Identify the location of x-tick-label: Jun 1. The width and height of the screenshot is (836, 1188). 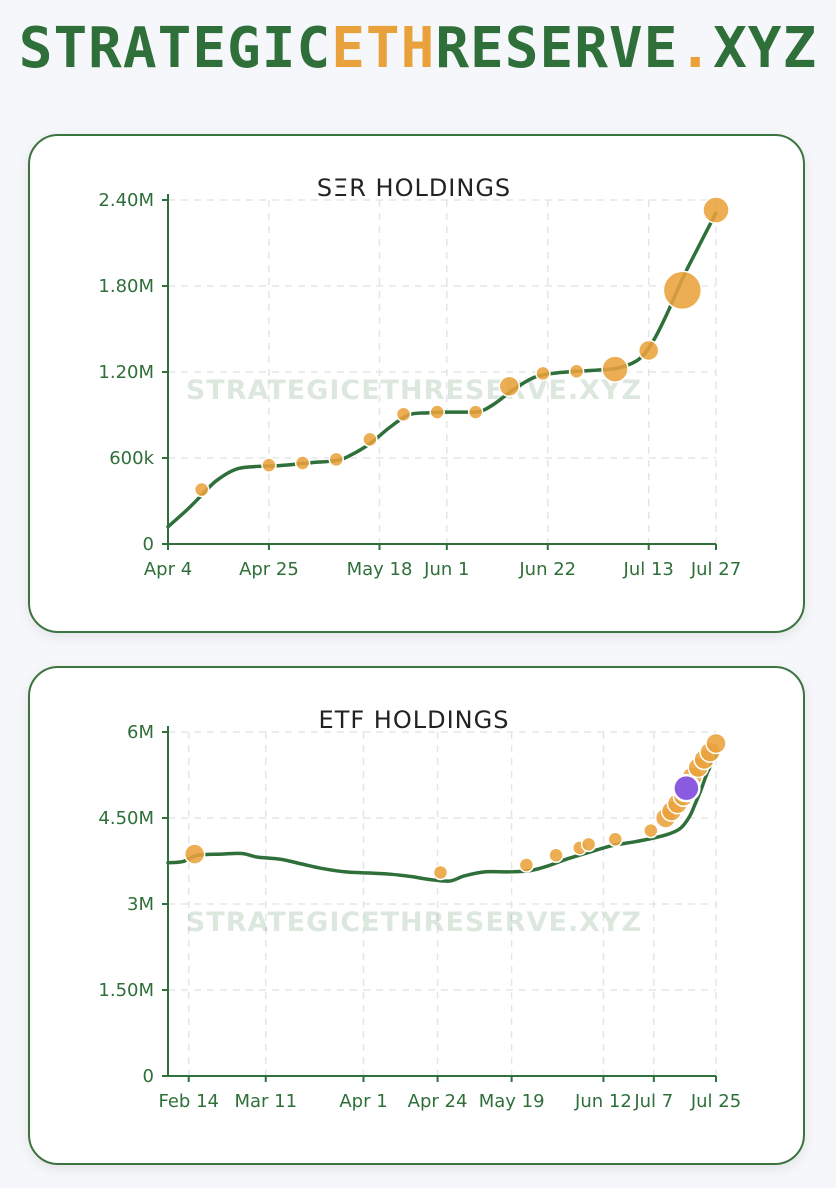
(446, 569).